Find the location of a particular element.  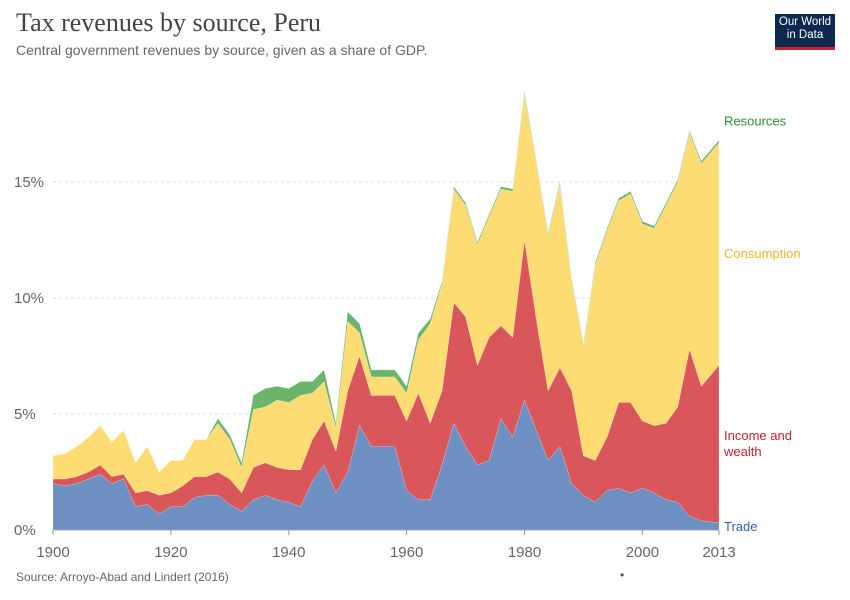

x-tick-label: 2000 is located at coordinates (642, 552).